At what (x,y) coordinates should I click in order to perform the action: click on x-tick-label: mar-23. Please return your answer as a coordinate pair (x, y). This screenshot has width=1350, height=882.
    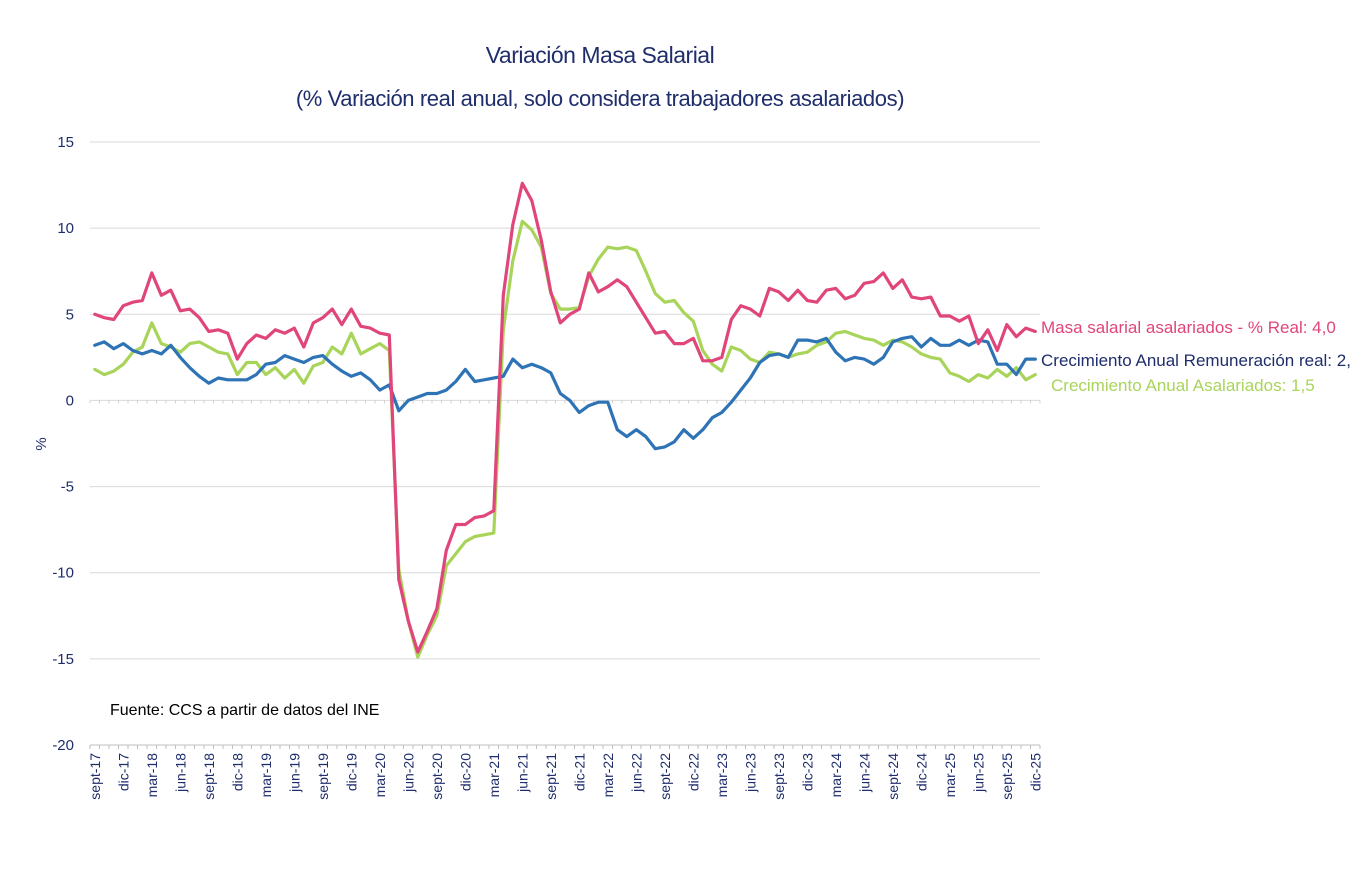
    Looking at the image, I should click on (722, 775).